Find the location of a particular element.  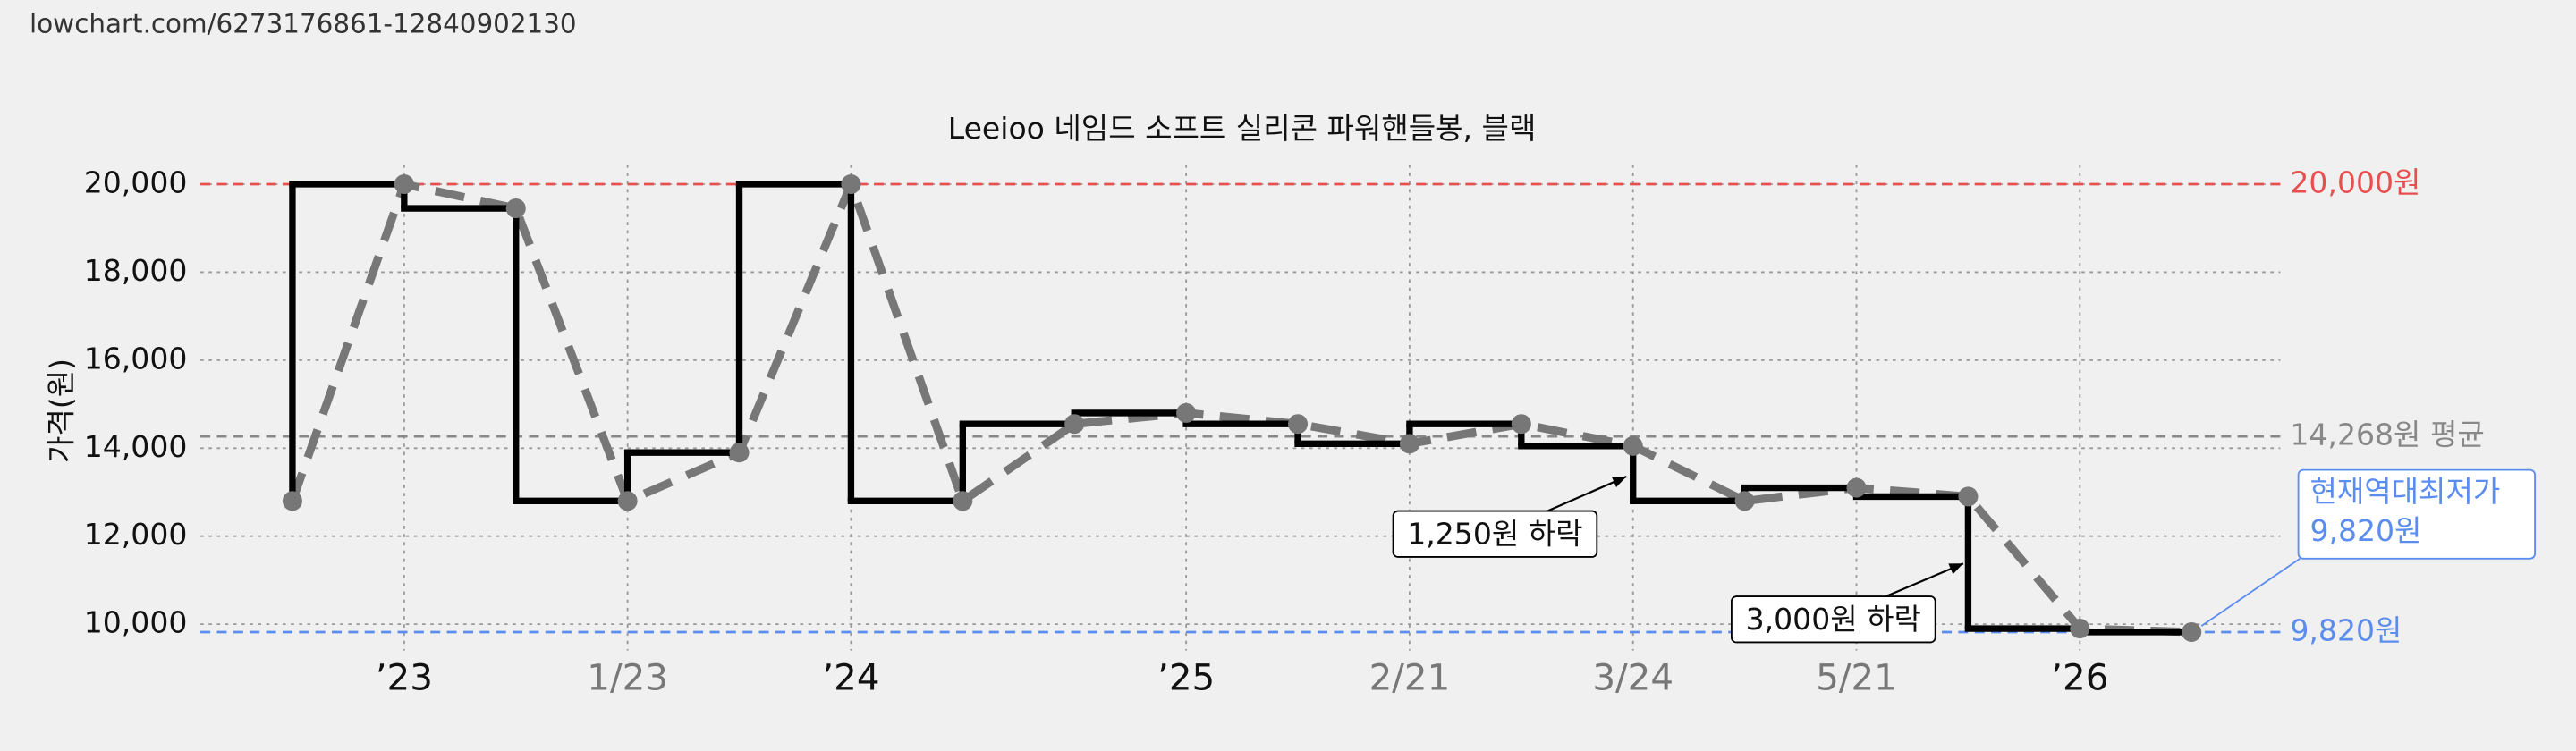

y-tick-label: 18,000 is located at coordinates (136, 270).